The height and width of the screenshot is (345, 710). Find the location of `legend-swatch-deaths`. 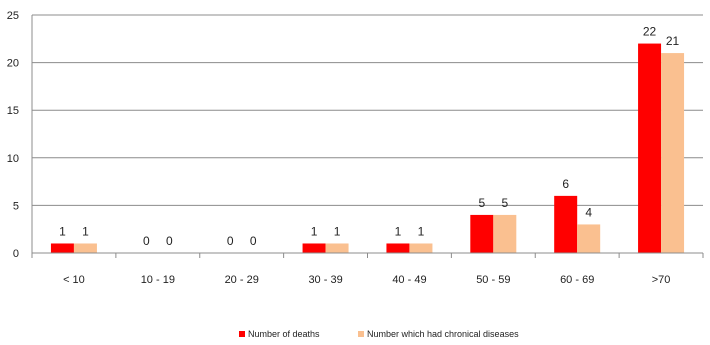

legend-swatch-deaths is located at coordinates (242, 334).